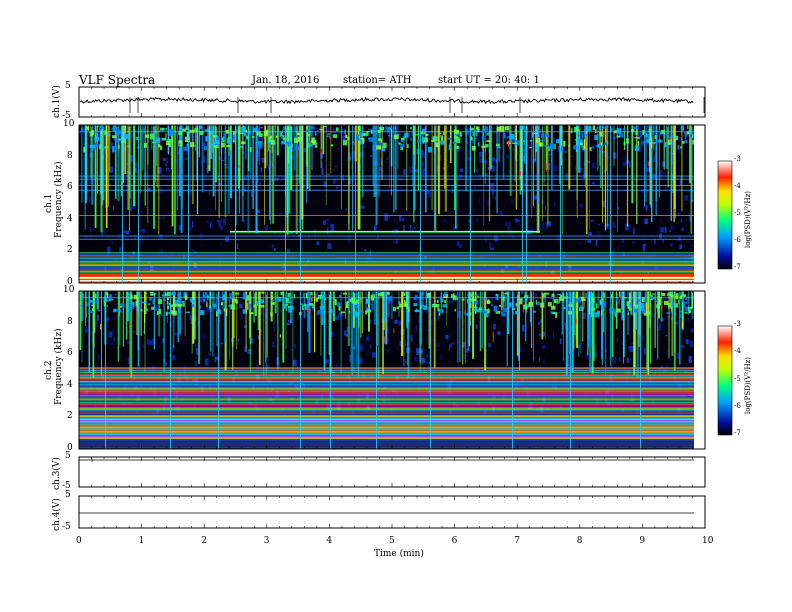 The image size is (792, 612). I want to click on ch1-spec-axis-top-label: ch.1, so click(49, 203).